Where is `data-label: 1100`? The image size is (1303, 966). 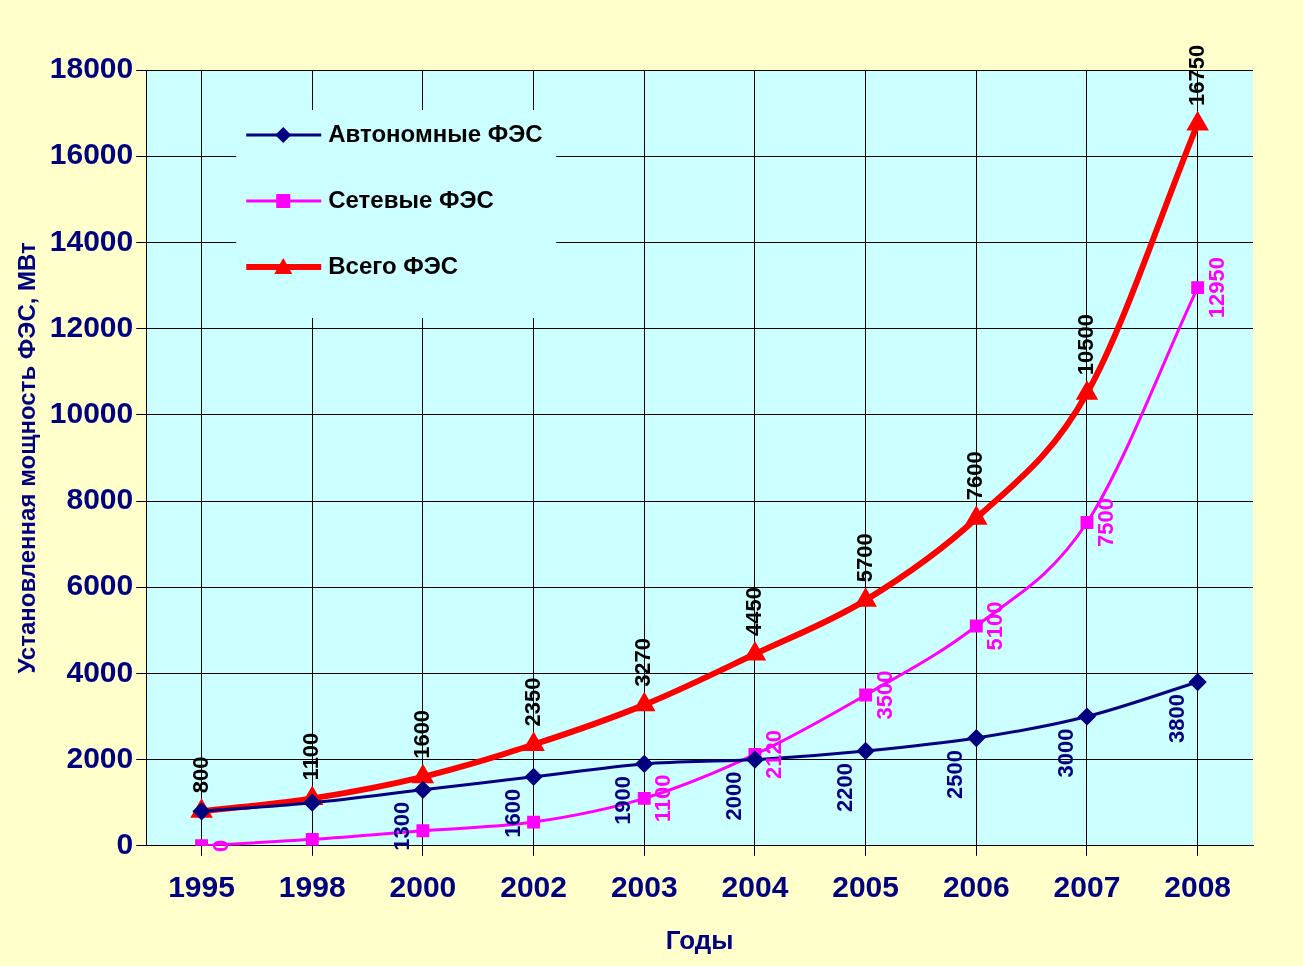
data-label: 1100 is located at coordinates (663, 798).